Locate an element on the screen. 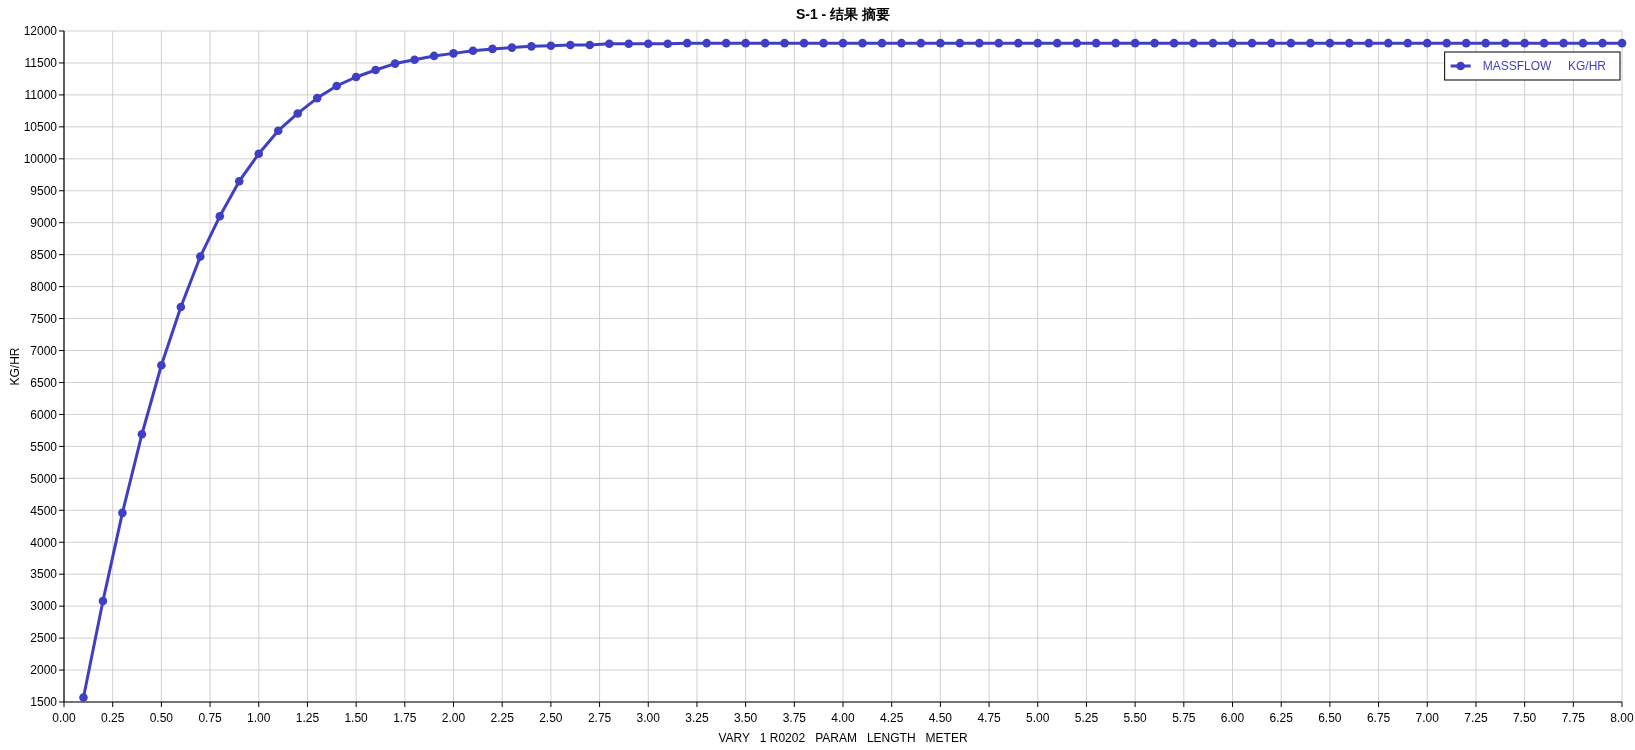 Image resolution: width=1635 pixels, height=750 pixels. y-tick-label: 10500 is located at coordinates (40, 127).